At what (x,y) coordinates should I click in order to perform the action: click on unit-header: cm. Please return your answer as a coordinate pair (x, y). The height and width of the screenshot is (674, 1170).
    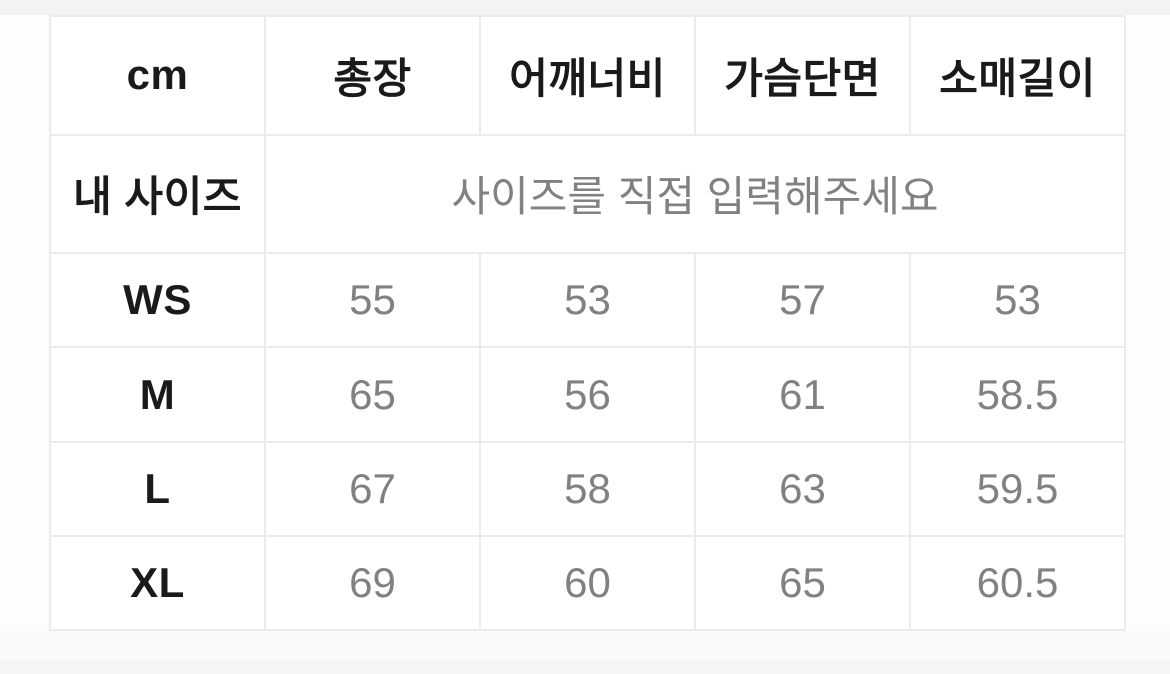
    Looking at the image, I should click on (157, 75).